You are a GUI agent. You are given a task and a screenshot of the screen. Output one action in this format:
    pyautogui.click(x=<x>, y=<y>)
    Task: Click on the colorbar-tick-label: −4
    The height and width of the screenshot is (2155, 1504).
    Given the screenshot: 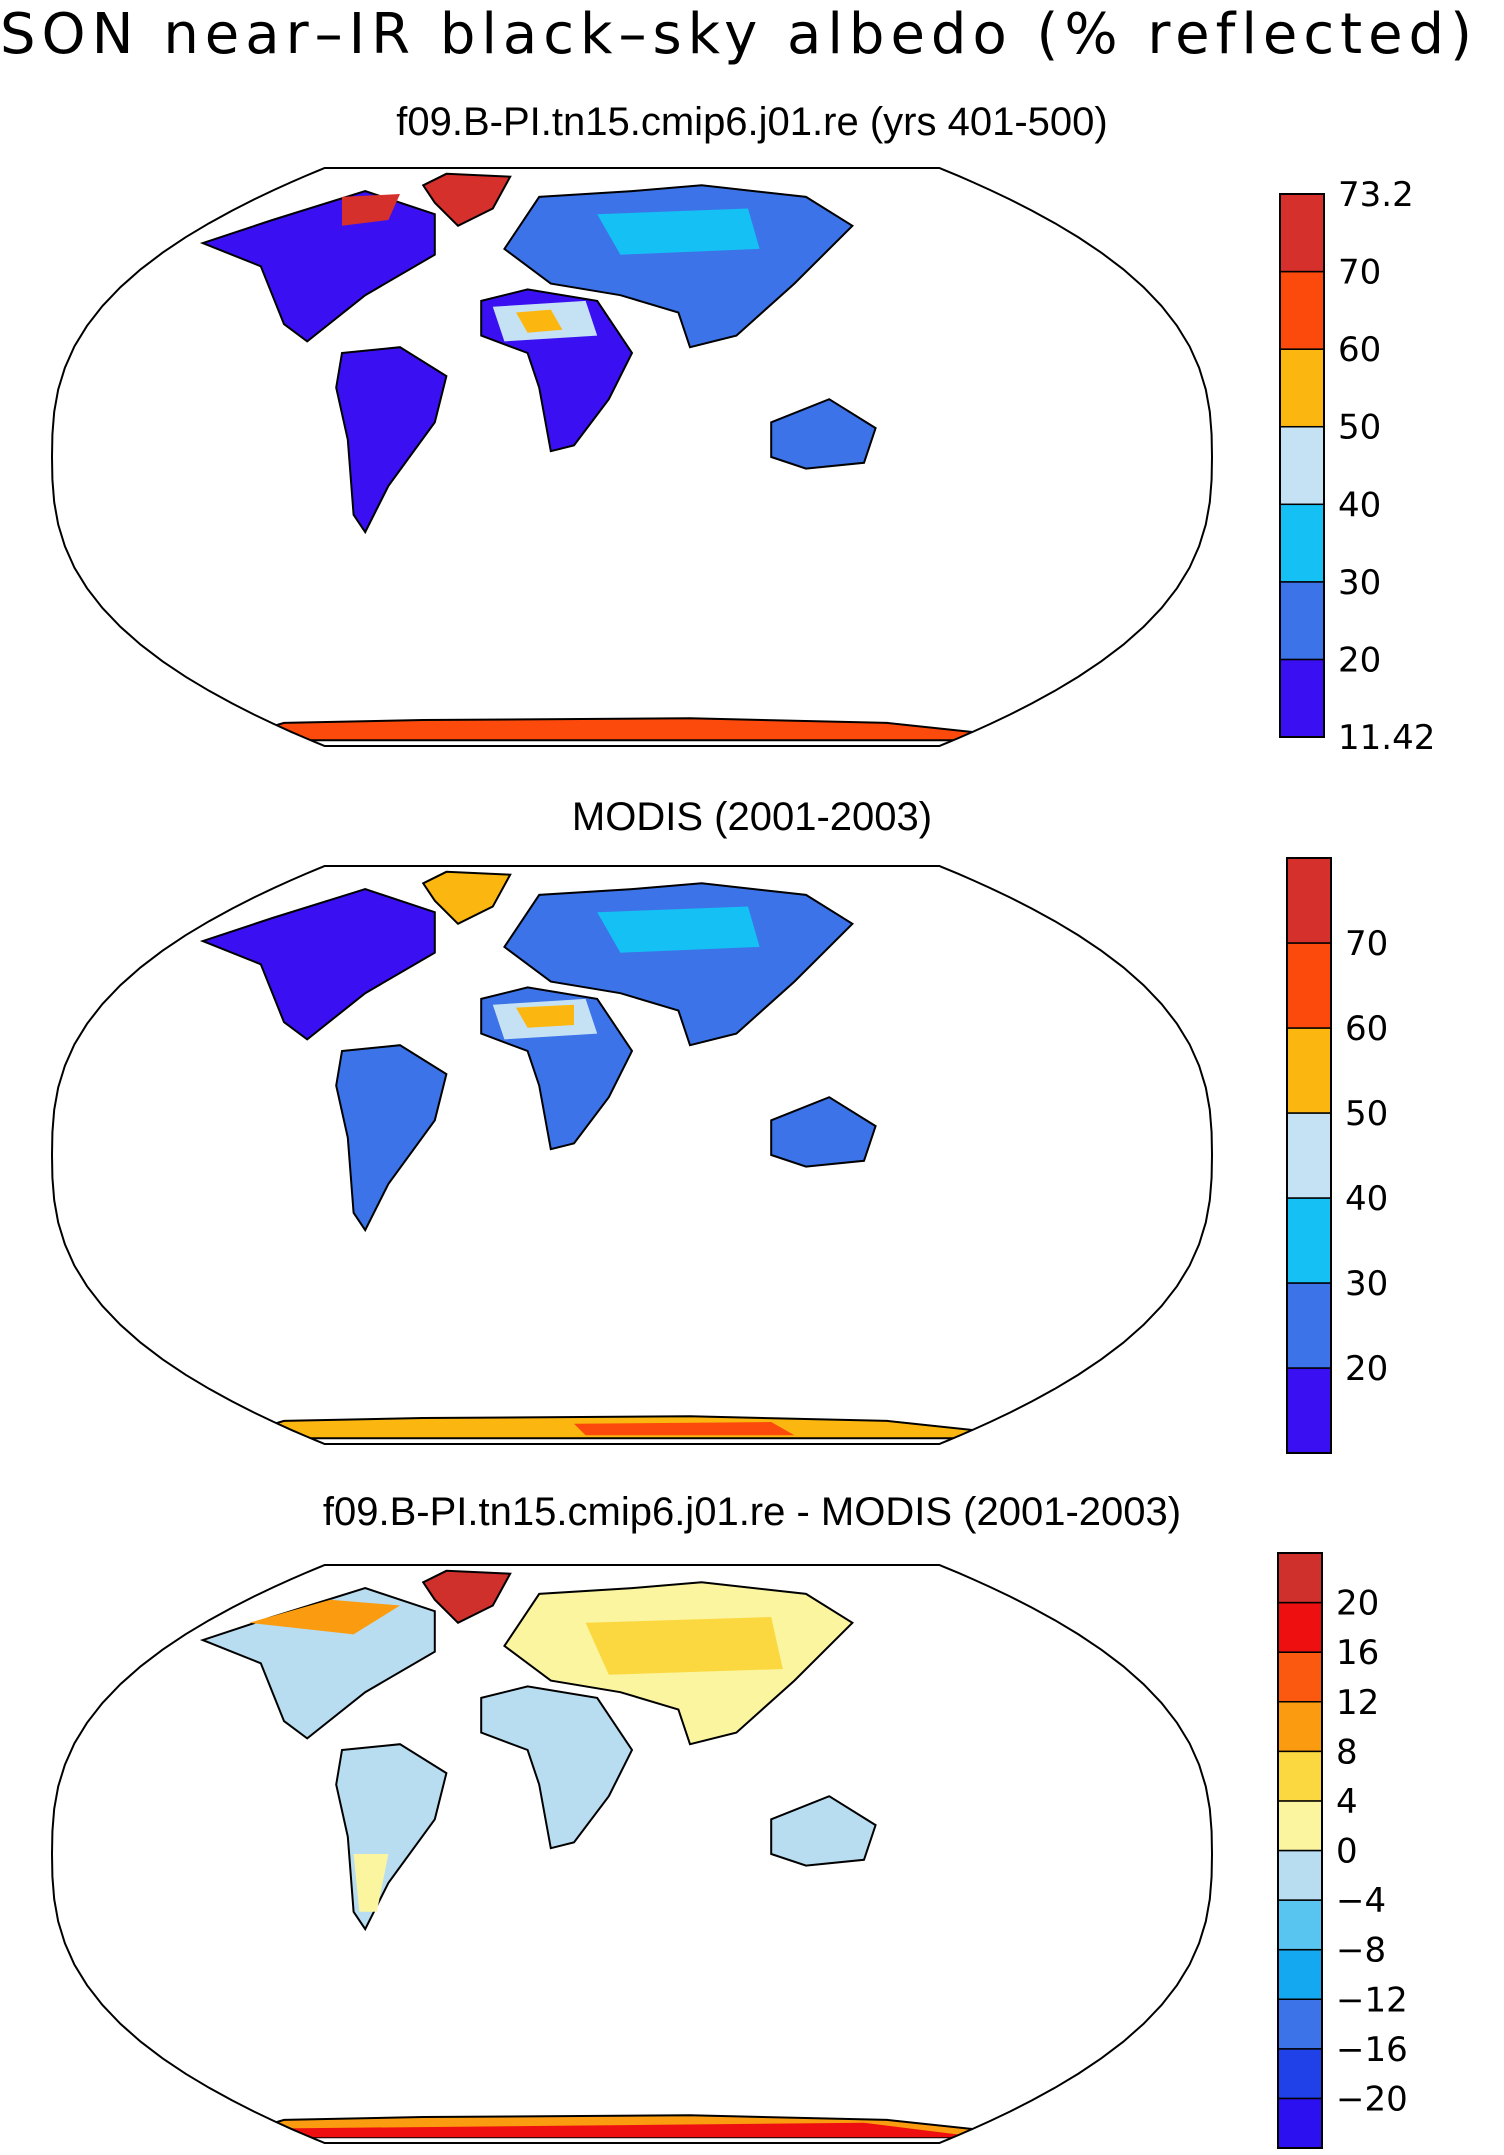 What is the action you would take?
    pyautogui.click(x=1361, y=1901)
    